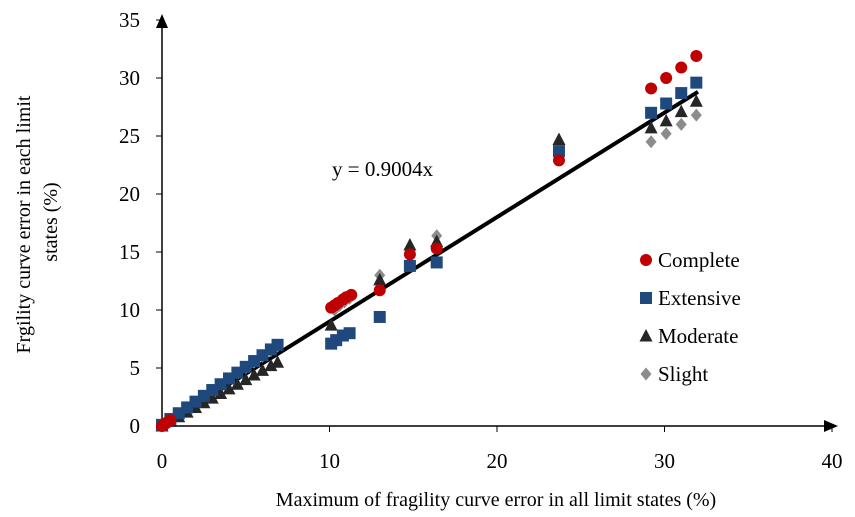  Describe the element at coordinates (646, 260) in the screenshot. I see `legend-marker-complete` at that location.